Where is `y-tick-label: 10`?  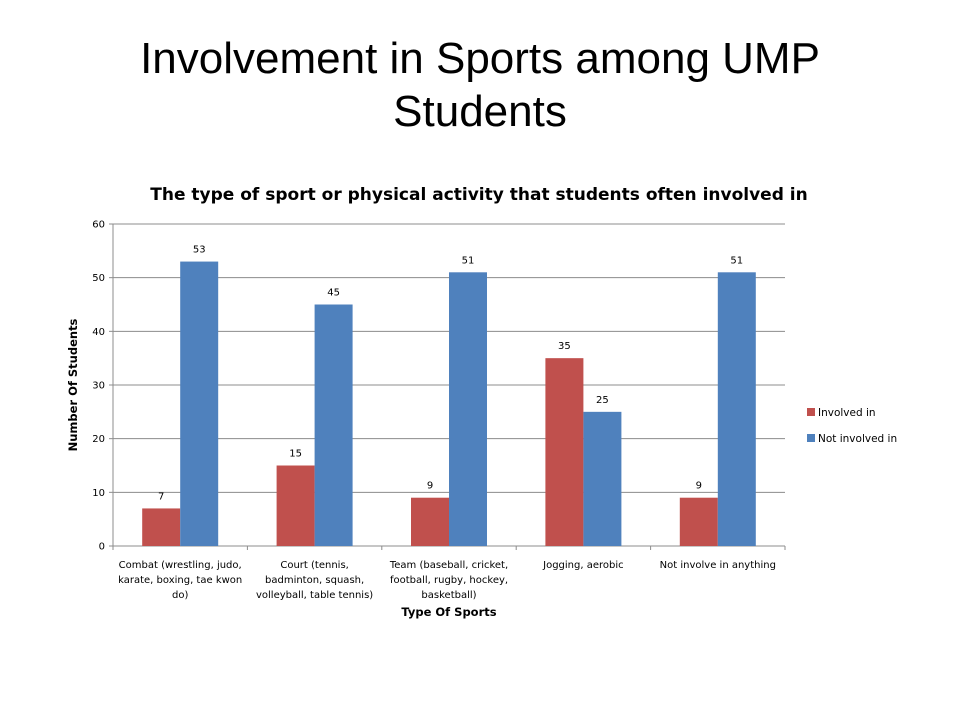 y-tick-label: 10 is located at coordinates (98, 493).